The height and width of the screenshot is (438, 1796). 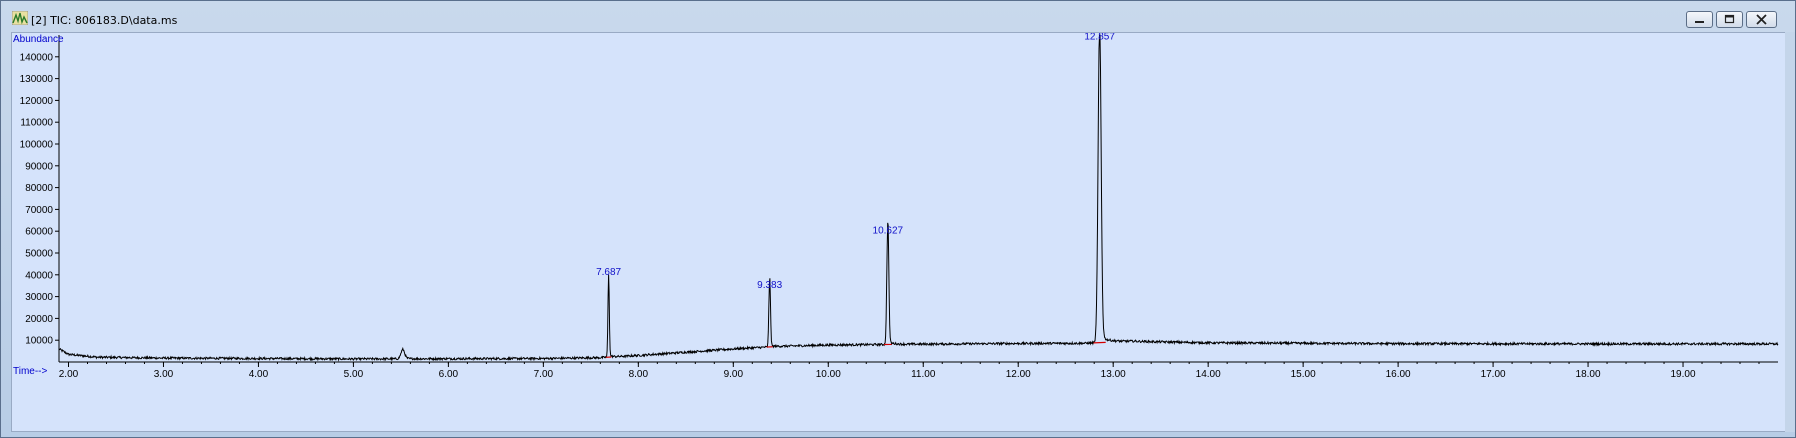 I want to click on close-button, so click(x=1761, y=19).